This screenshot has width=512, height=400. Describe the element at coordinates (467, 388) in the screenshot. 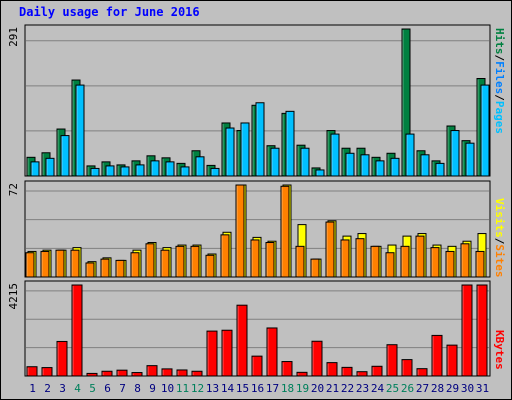

I see `x-tick-label: 30` at that location.